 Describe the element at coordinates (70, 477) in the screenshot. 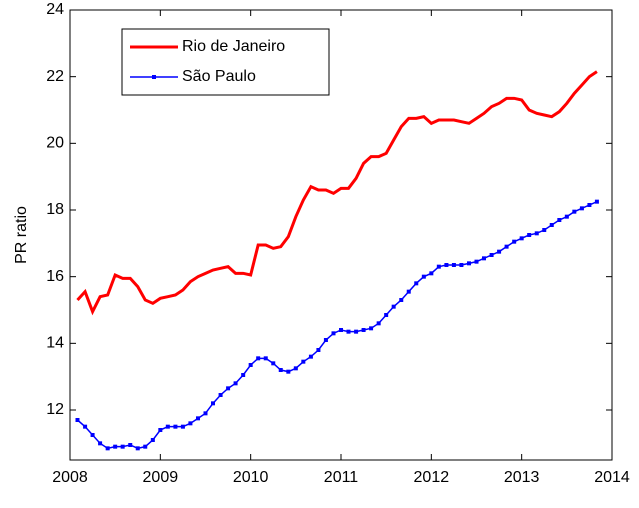

I see `x-tick-label: 2008` at that location.